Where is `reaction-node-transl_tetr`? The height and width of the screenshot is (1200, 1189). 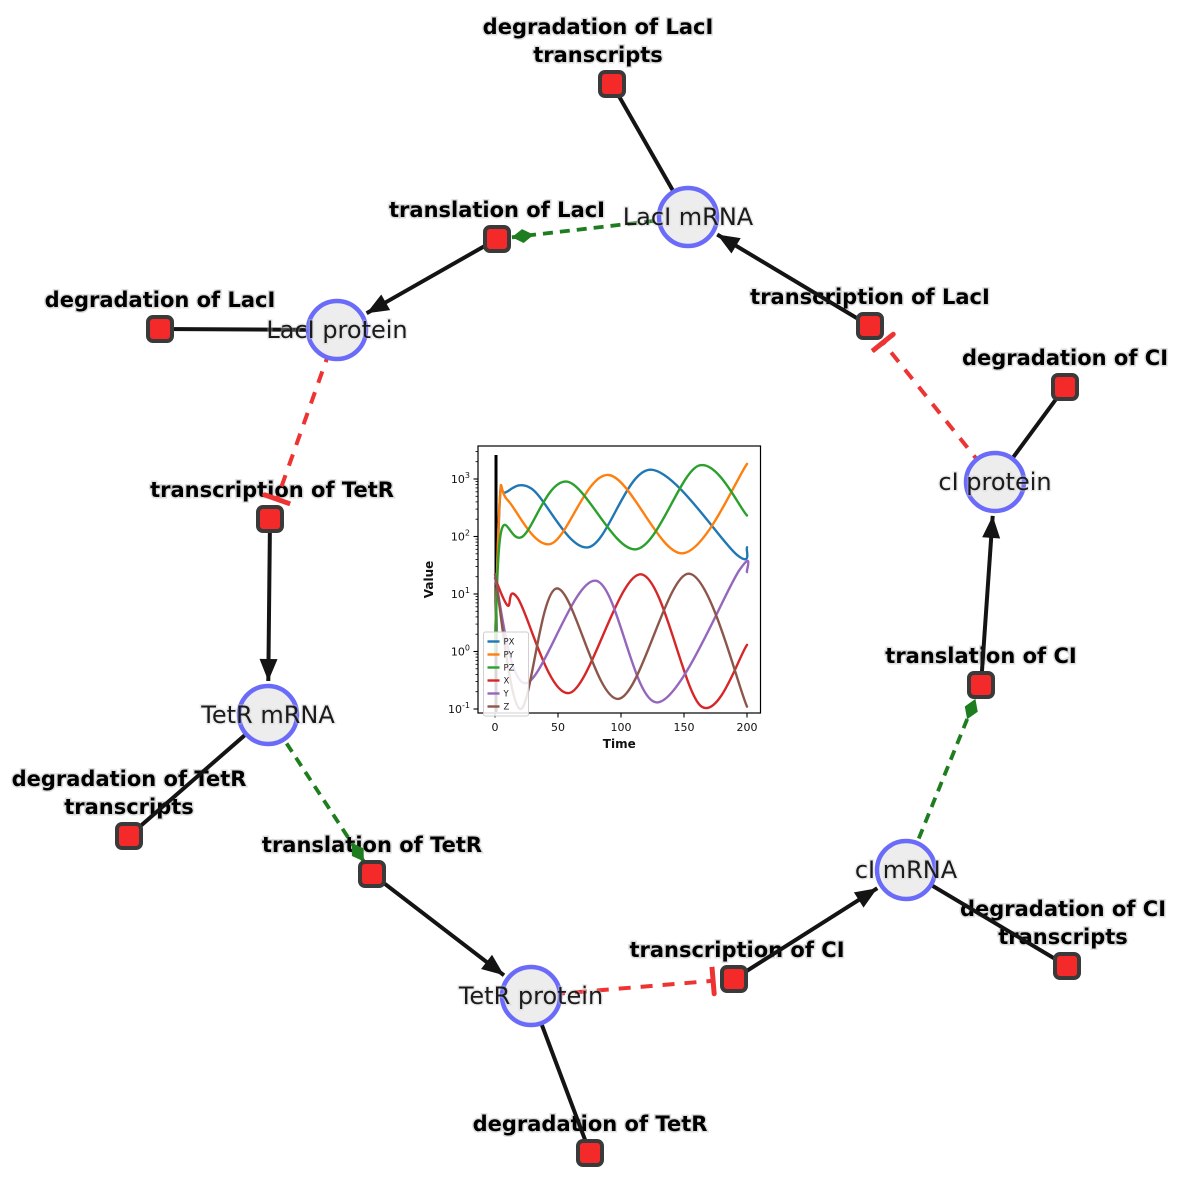 reaction-node-transl_tetr is located at coordinates (372, 874).